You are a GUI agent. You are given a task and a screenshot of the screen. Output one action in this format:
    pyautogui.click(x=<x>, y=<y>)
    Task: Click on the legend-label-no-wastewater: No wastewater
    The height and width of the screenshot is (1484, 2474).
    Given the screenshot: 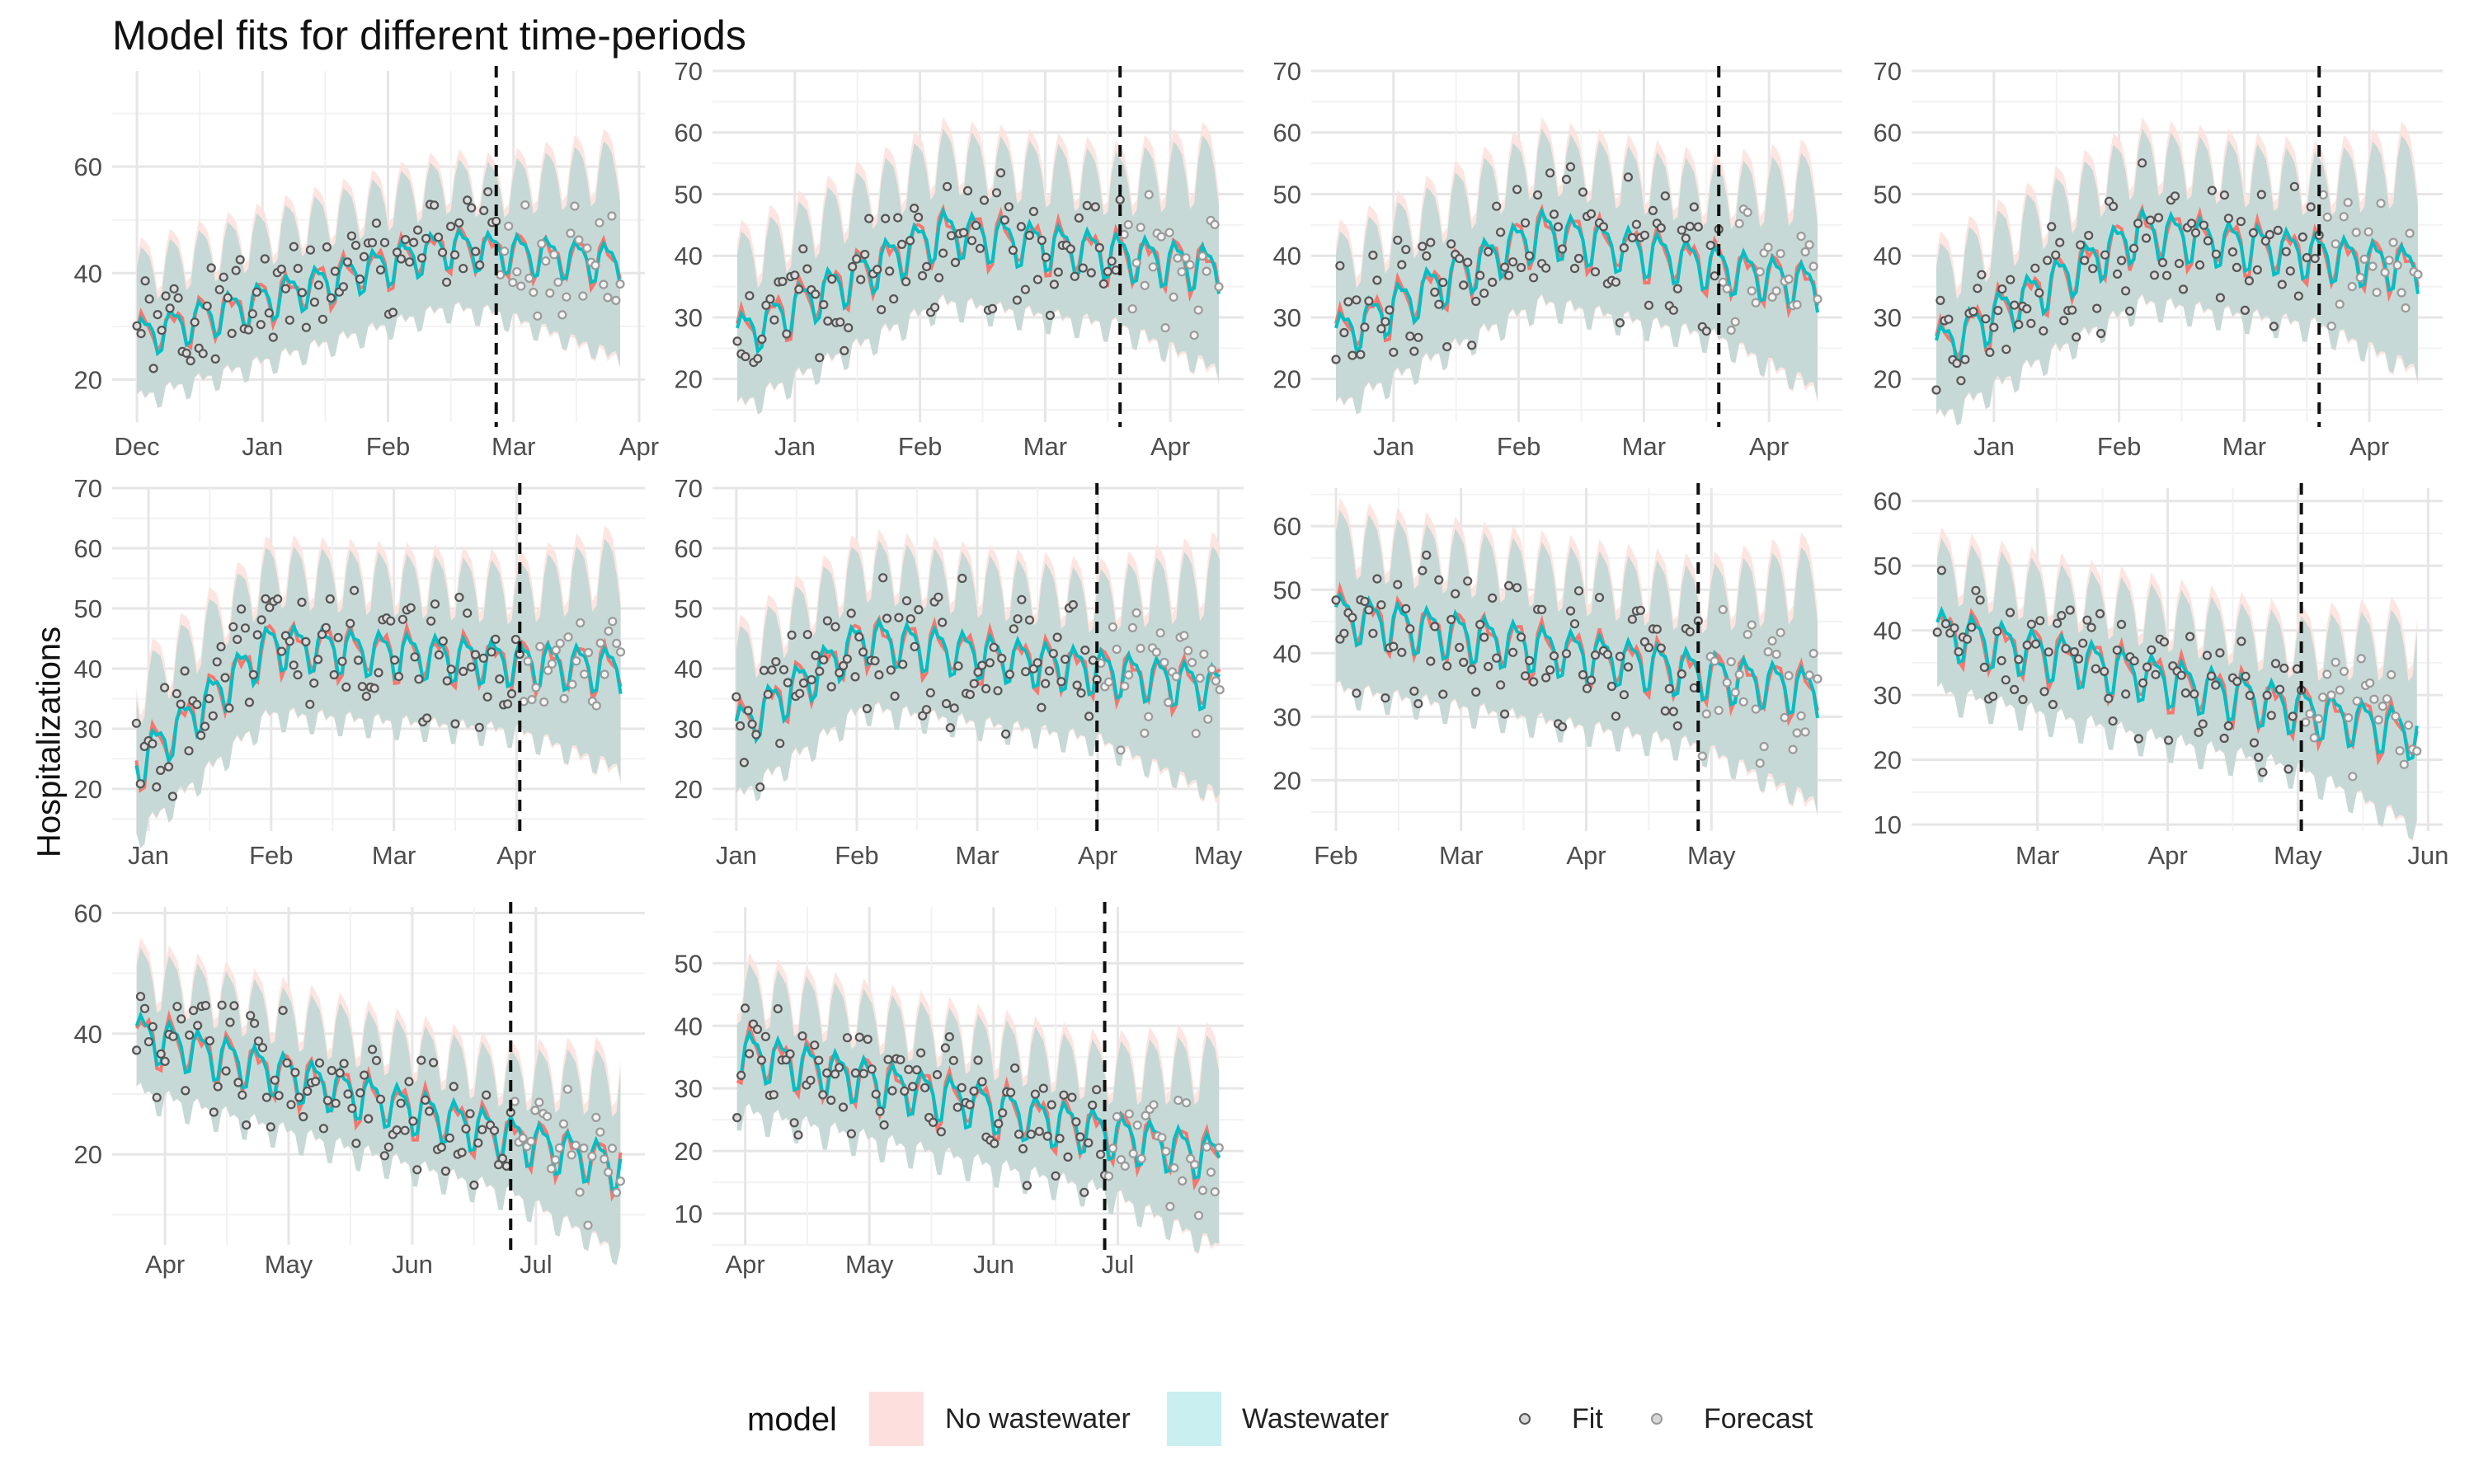 What is the action you would take?
    pyautogui.click(x=1038, y=1419)
    